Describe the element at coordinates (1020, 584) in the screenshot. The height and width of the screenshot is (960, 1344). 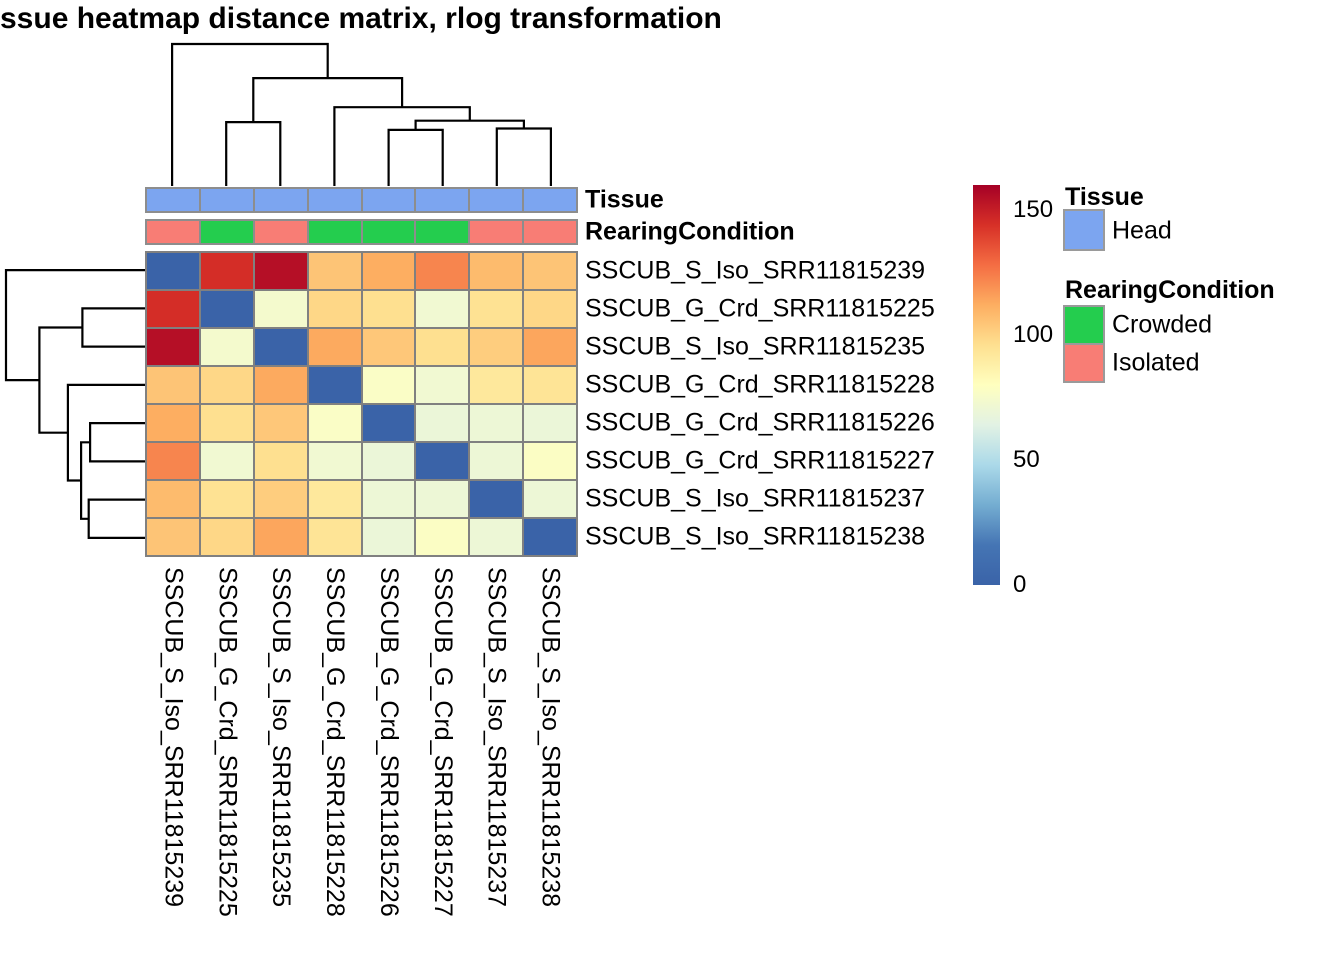
I see `colorbar-tick-label: 0` at that location.